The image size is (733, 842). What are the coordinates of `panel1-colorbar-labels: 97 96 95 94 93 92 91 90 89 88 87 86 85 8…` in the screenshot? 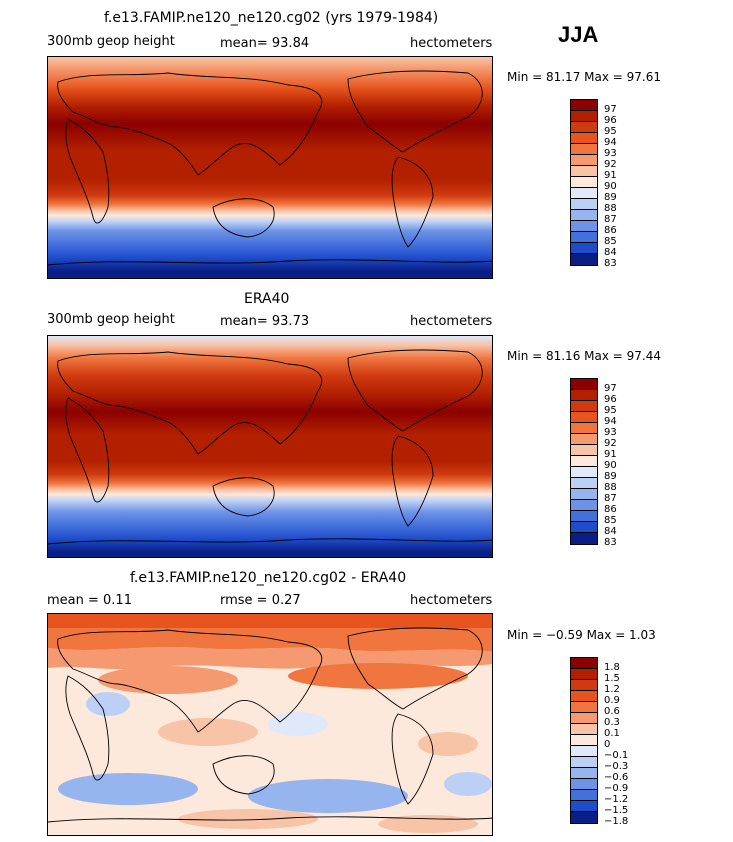 It's located at (610, 186).